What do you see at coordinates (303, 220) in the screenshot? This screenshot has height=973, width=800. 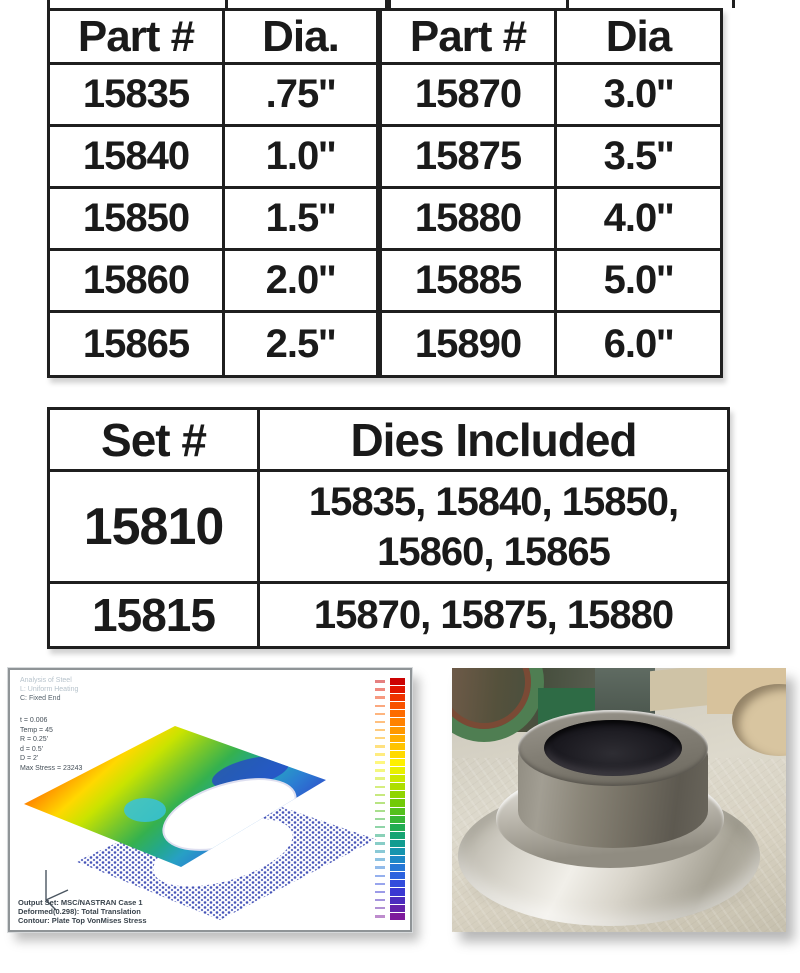 I see `part-dia: 1.5''` at bounding box center [303, 220].